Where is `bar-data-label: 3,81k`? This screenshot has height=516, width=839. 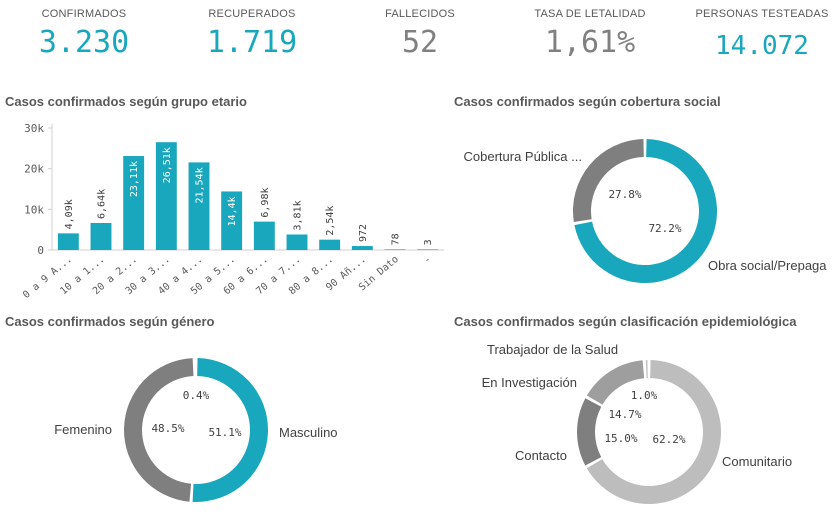
bar-data-label: 3,81k is located at coordinates (298, 215).